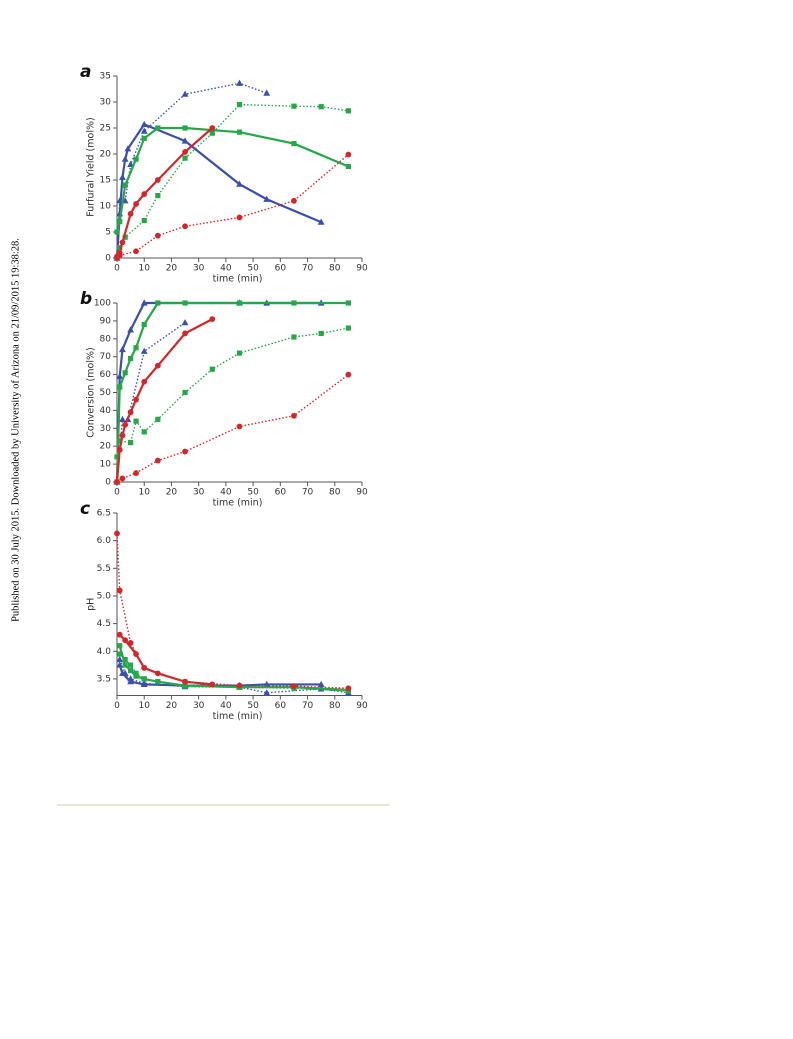 Image resolution: width=793 pixels, height=1039 pixels. Describe the element at coordinates (106, 411) in the screenshot. I see `y-tick-label: 40` at that location.